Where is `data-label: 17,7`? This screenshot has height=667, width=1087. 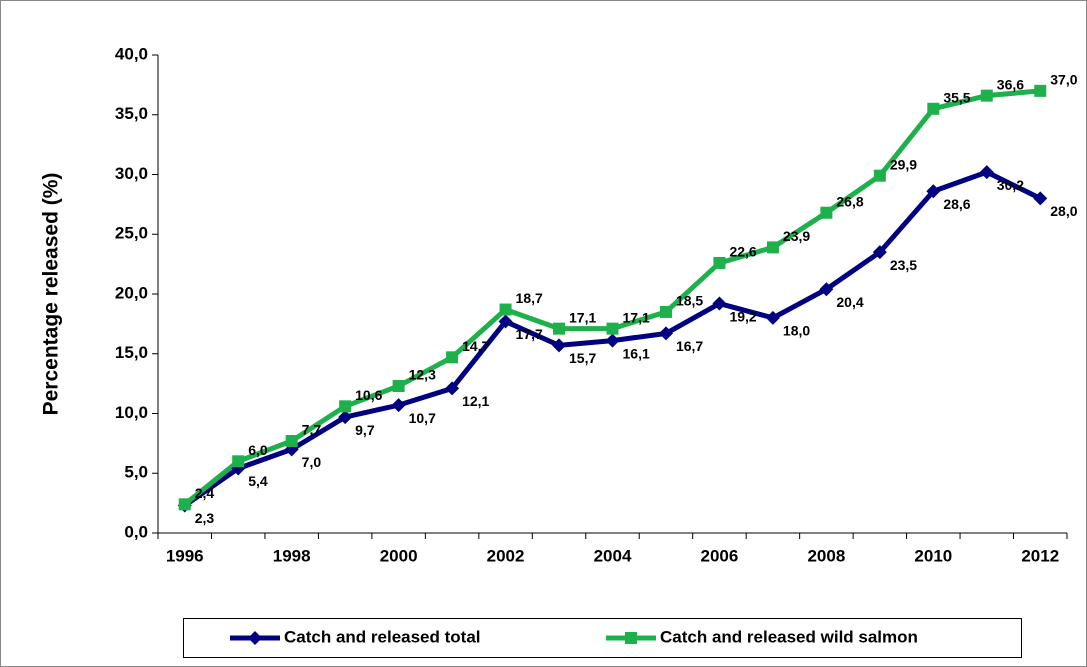 data-label: 17,7 is located at coordinates (529, 334).